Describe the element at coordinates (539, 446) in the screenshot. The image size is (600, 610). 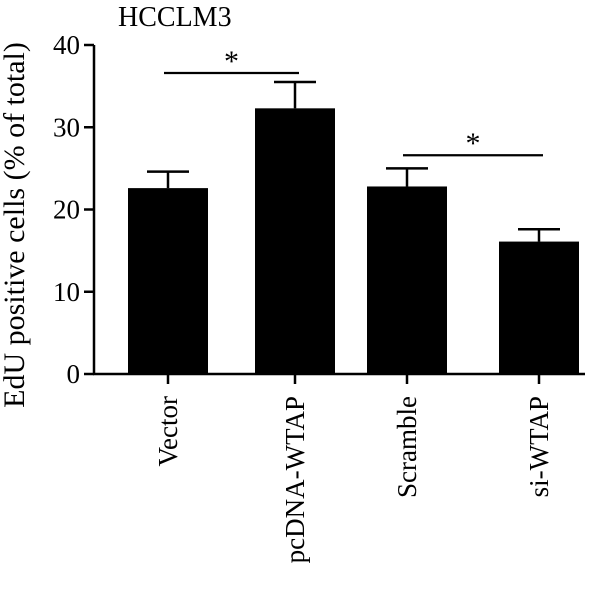
I see `x-tick-label: si-WTAP` at that location.